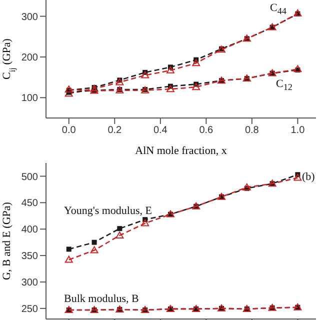  I want to click on annotation: (b), so click(308, 177).